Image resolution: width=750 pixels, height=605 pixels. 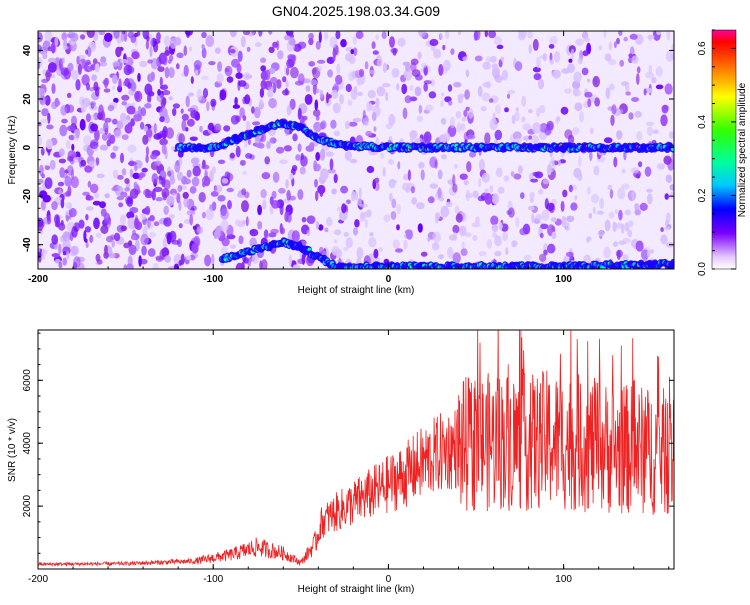 What do you see at coordinates (389, 279) in the screenshot?
I see `x-tick-label: 0` at bounding box center [389, 279].